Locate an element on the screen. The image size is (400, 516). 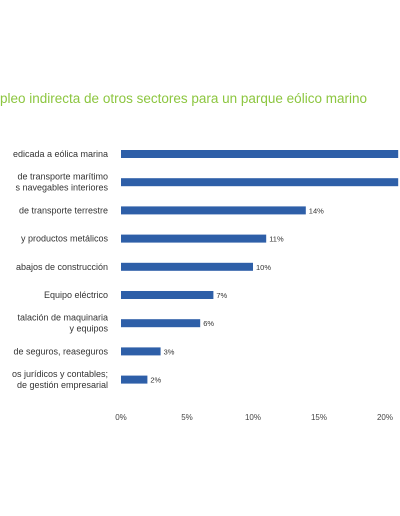
x-tick-label: 20% is located at coordinates (385, 417).